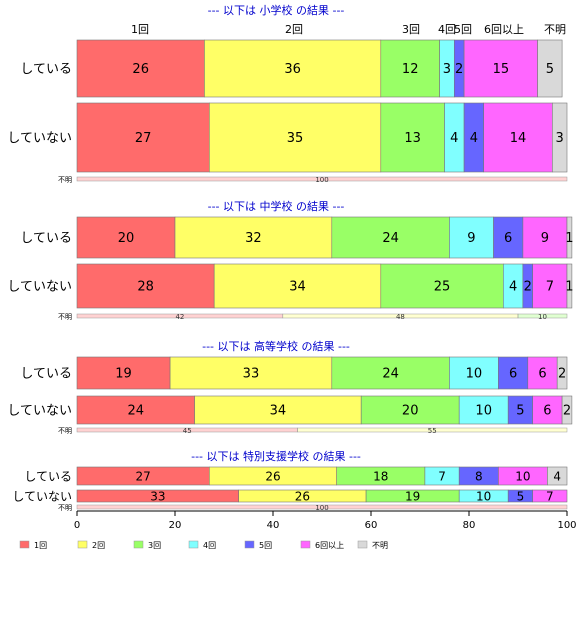 Image resolution: width=580 pixels, height=636 pixels. I want to click on unknown-bar-value-label: 45, so click(187, 431).